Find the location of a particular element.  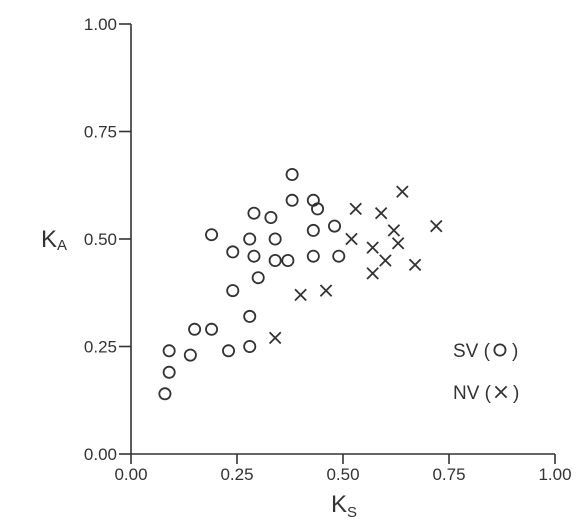

y-tick-label-2: 0.50 is located at coordinates (100, 239).